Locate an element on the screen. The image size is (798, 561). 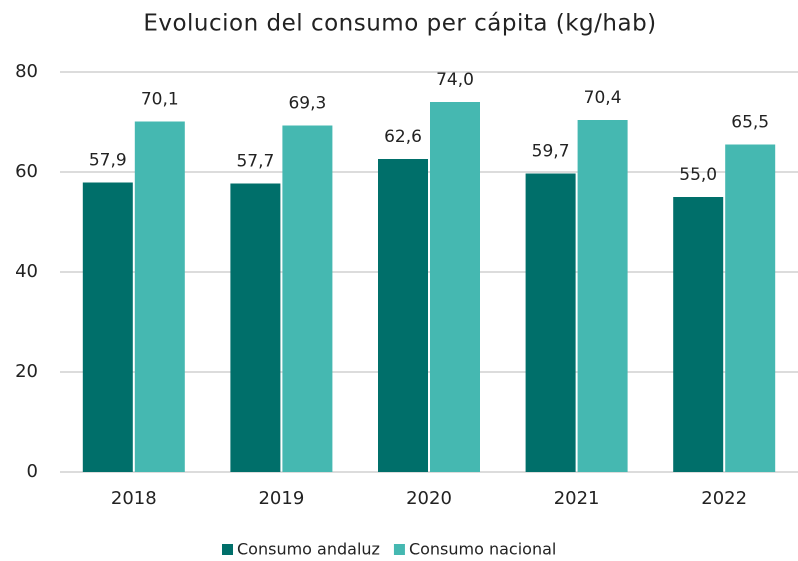
data-label: 55,0 is located at coordinates (698, 175).